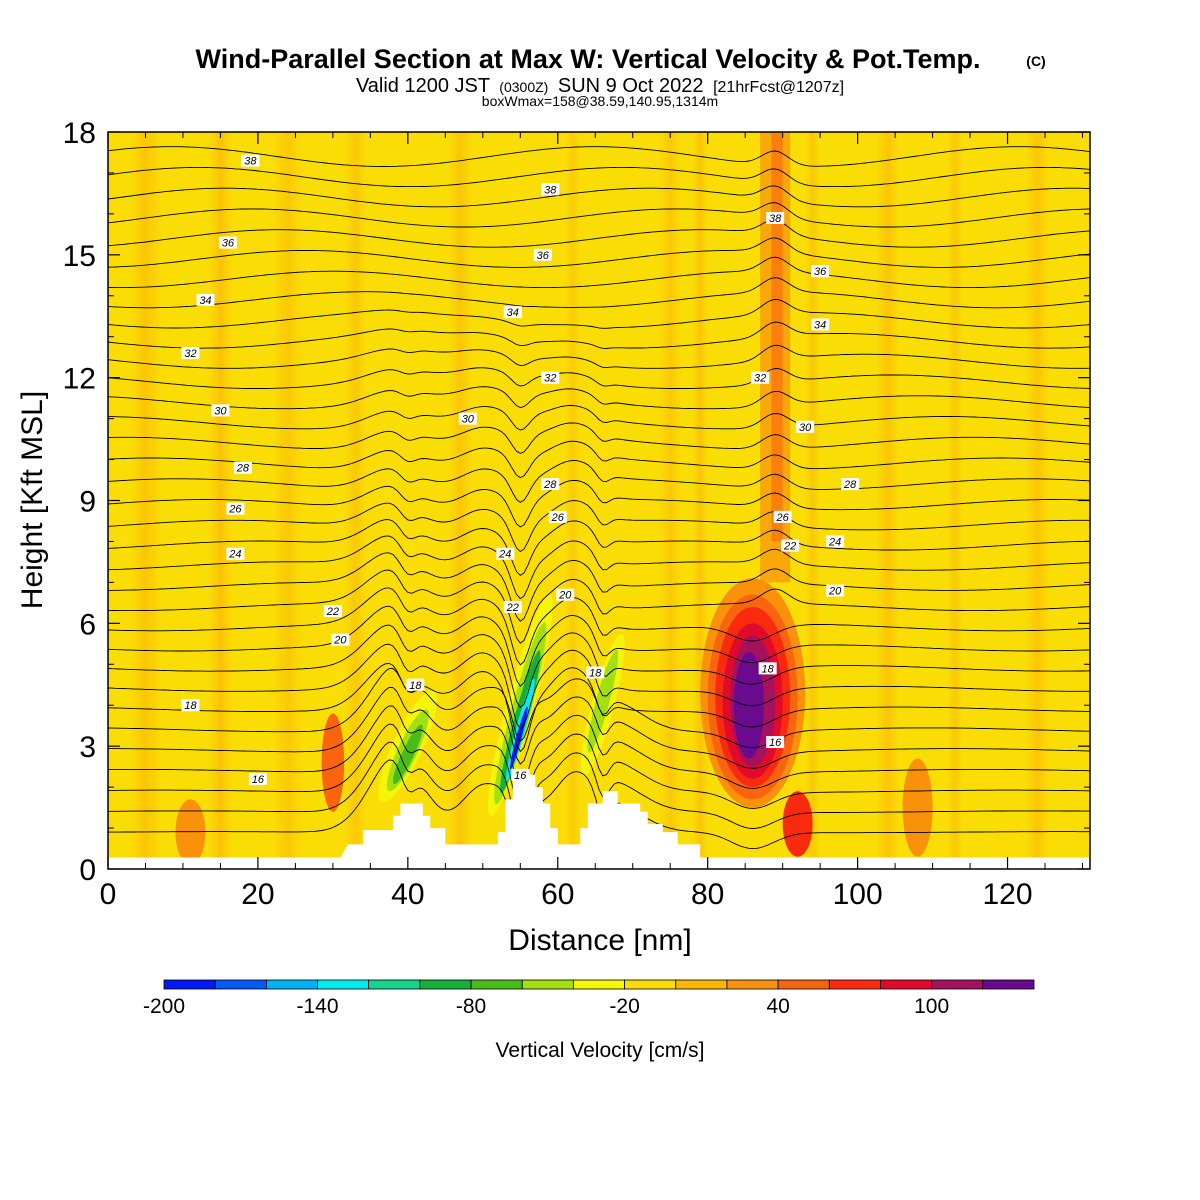  I want to click on y-tick-label: 6, so click(87, 624).